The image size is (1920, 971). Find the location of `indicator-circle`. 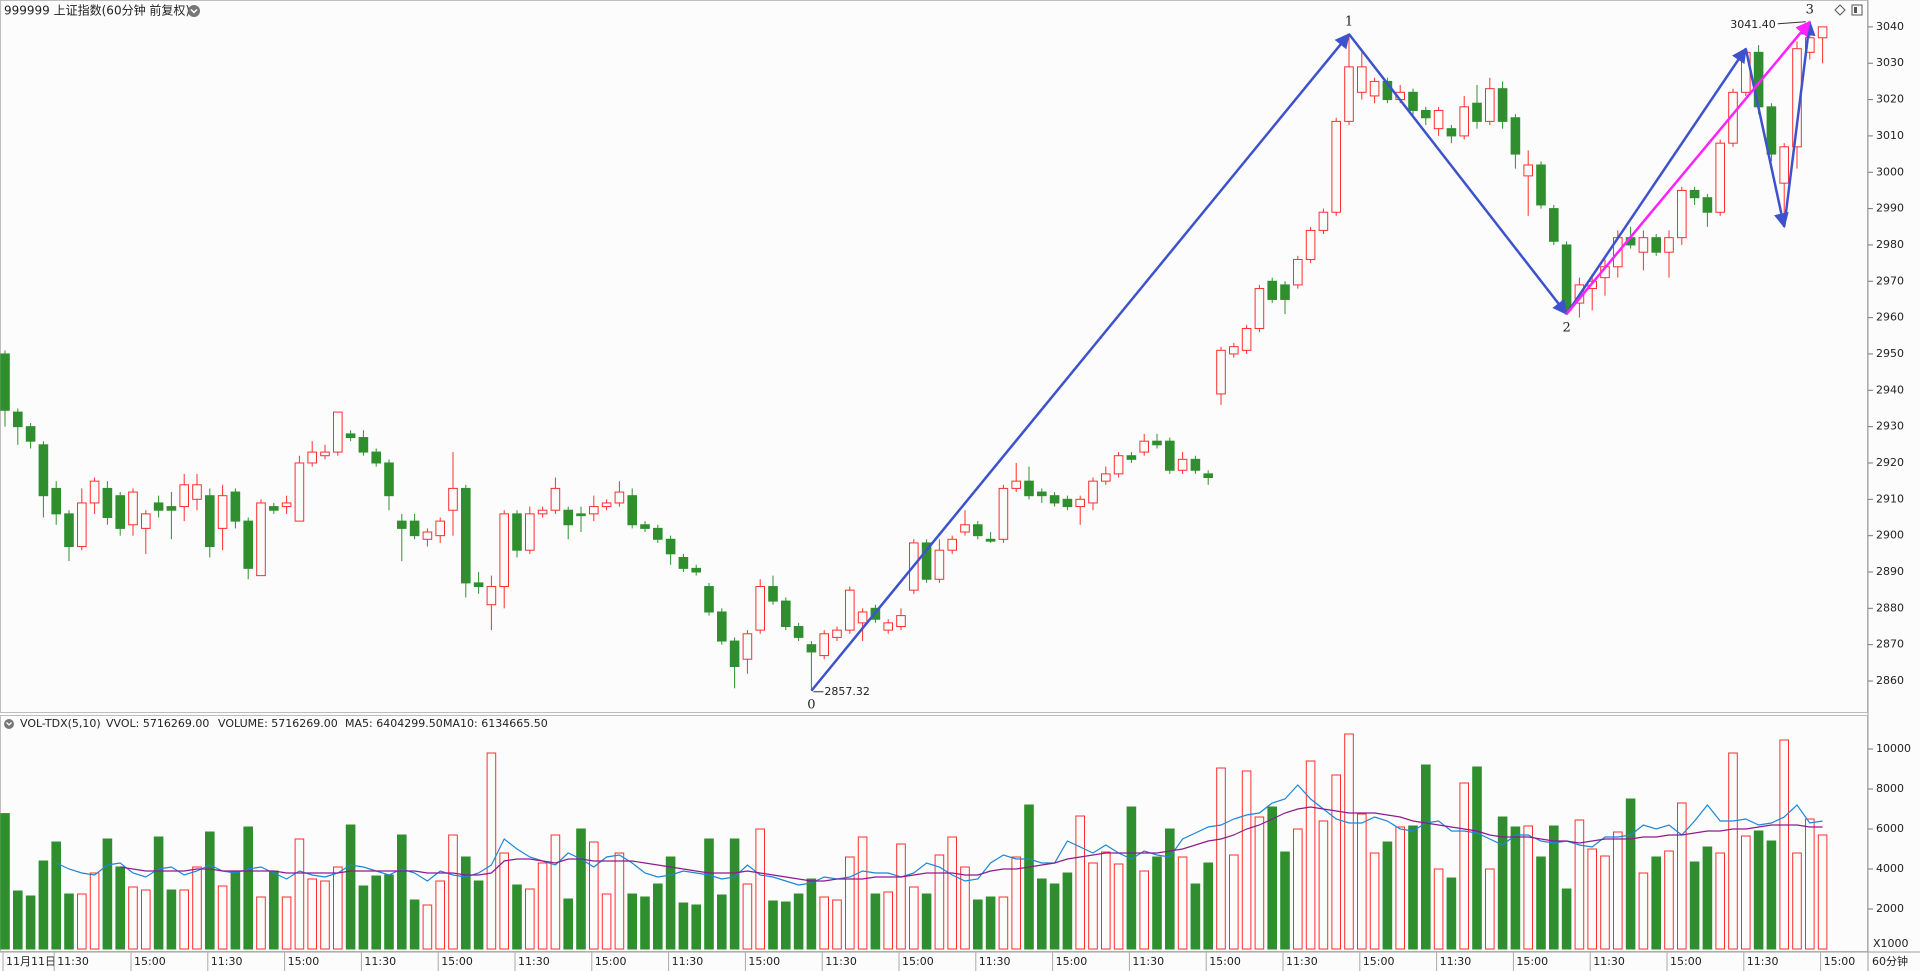

indicator-circle is located at coordinates (9, 724).